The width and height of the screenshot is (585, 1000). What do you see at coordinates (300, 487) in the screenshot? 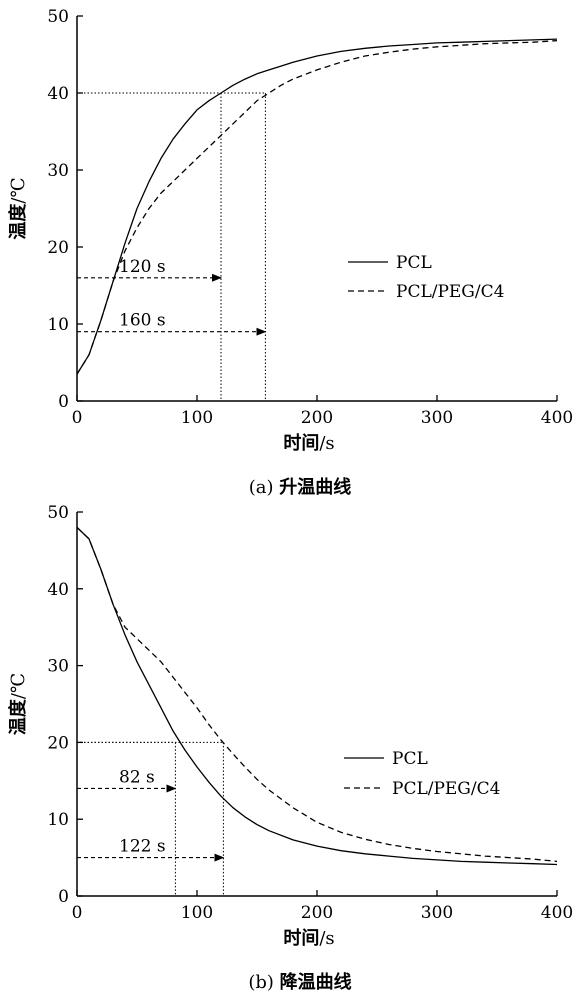
I see `figure-caption: (a) 升温曲线` at bounding box center [300, 487].